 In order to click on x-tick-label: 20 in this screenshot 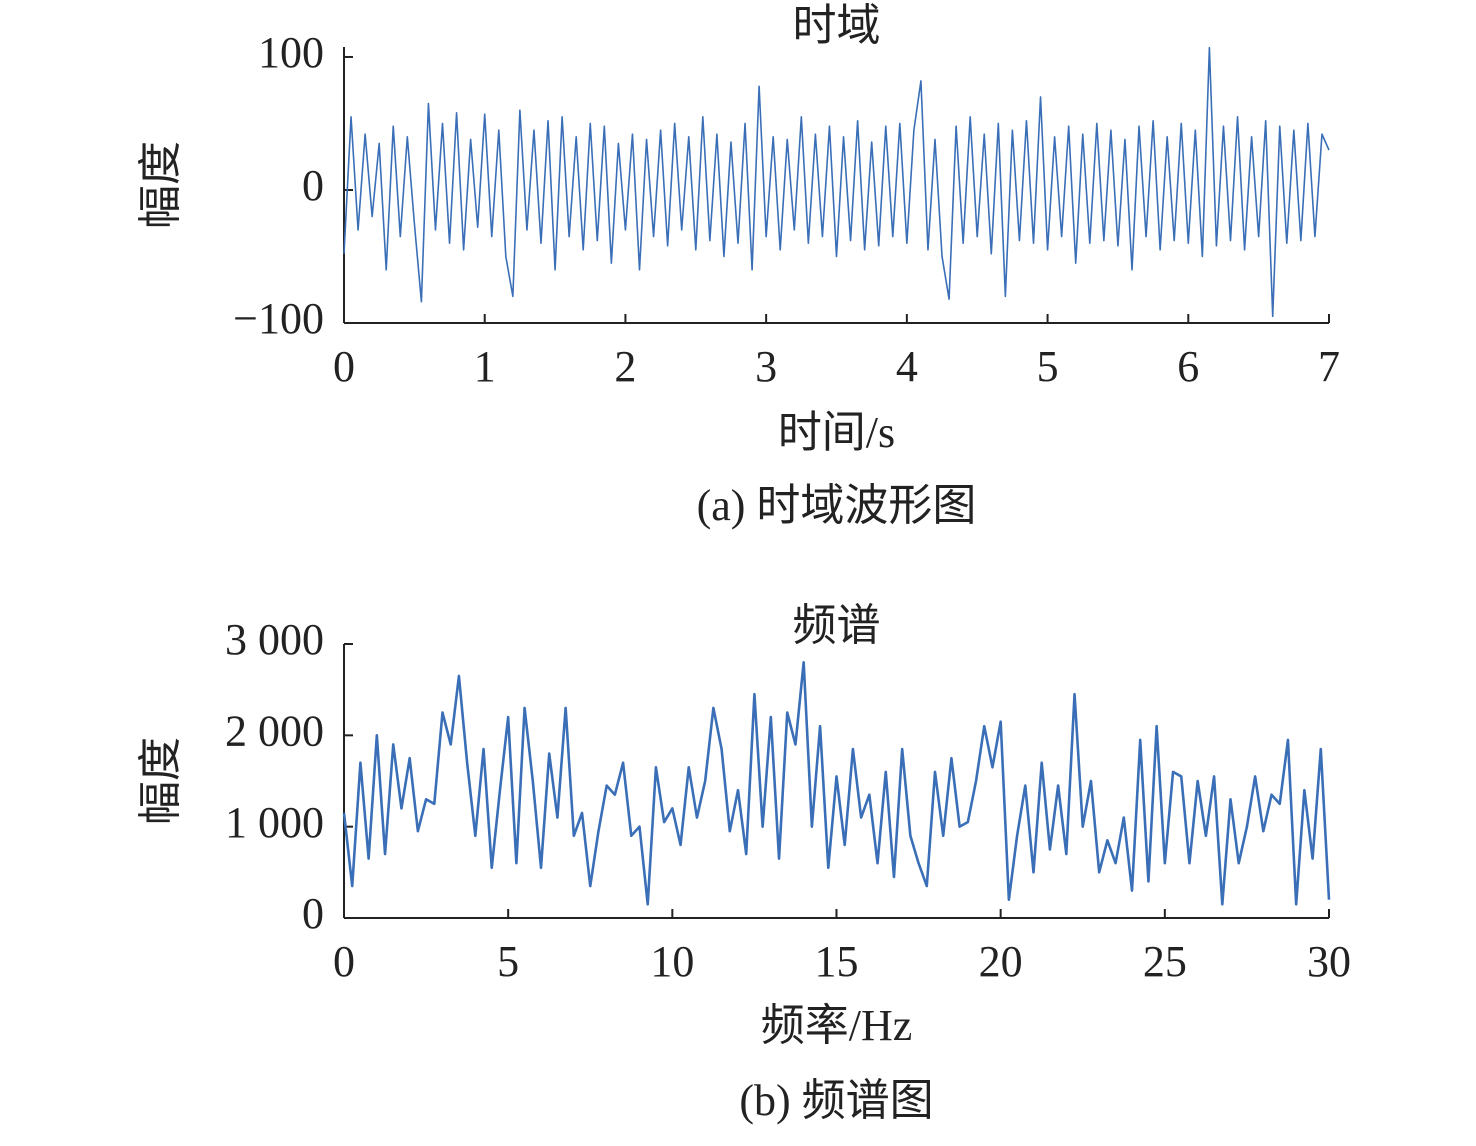, I will do `click(1001, 961)`.